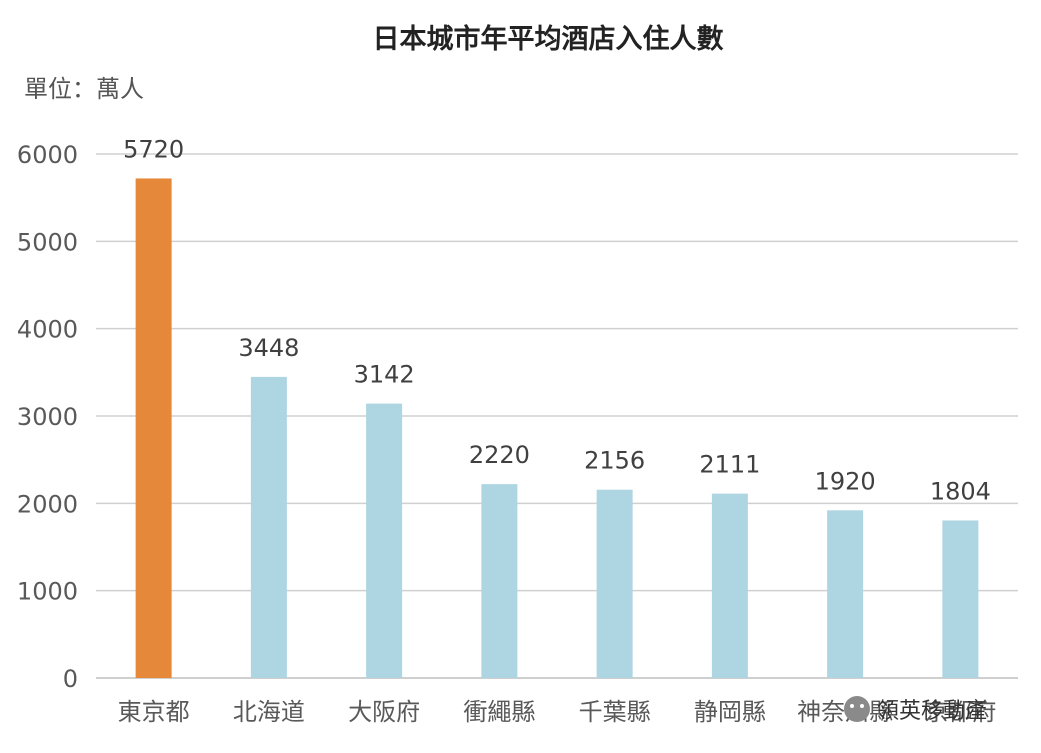 This screenshot has width=1041, height=753. I want to click on data-label: 2220, so click(499, 455).